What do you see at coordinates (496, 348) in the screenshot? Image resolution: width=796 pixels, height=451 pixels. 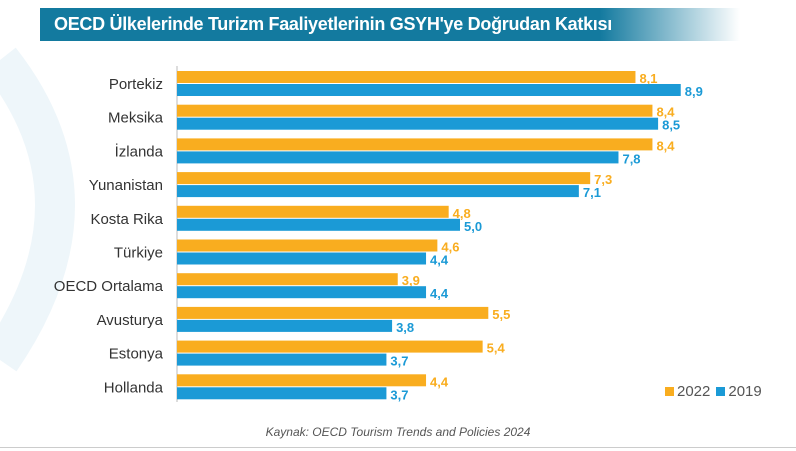 I see `data-label-2022: 5,4` at bounding box center [496, 348].